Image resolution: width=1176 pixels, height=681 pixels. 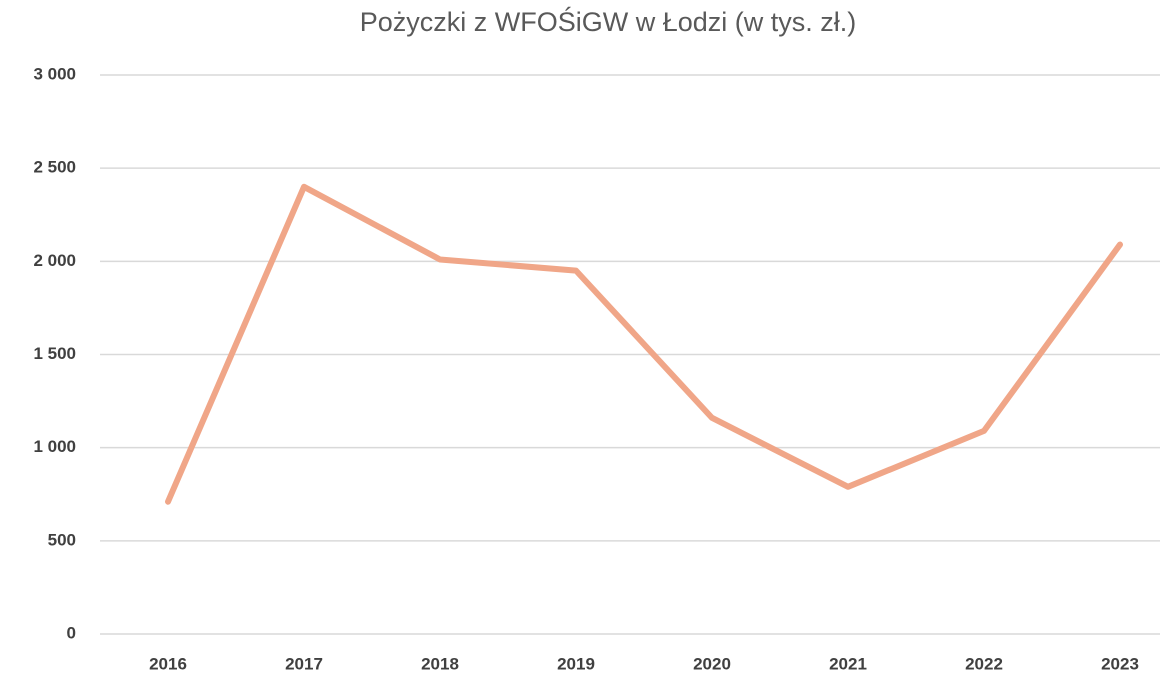 I want to click on y-tick-label: 2 000, so click(x=54, y=260).